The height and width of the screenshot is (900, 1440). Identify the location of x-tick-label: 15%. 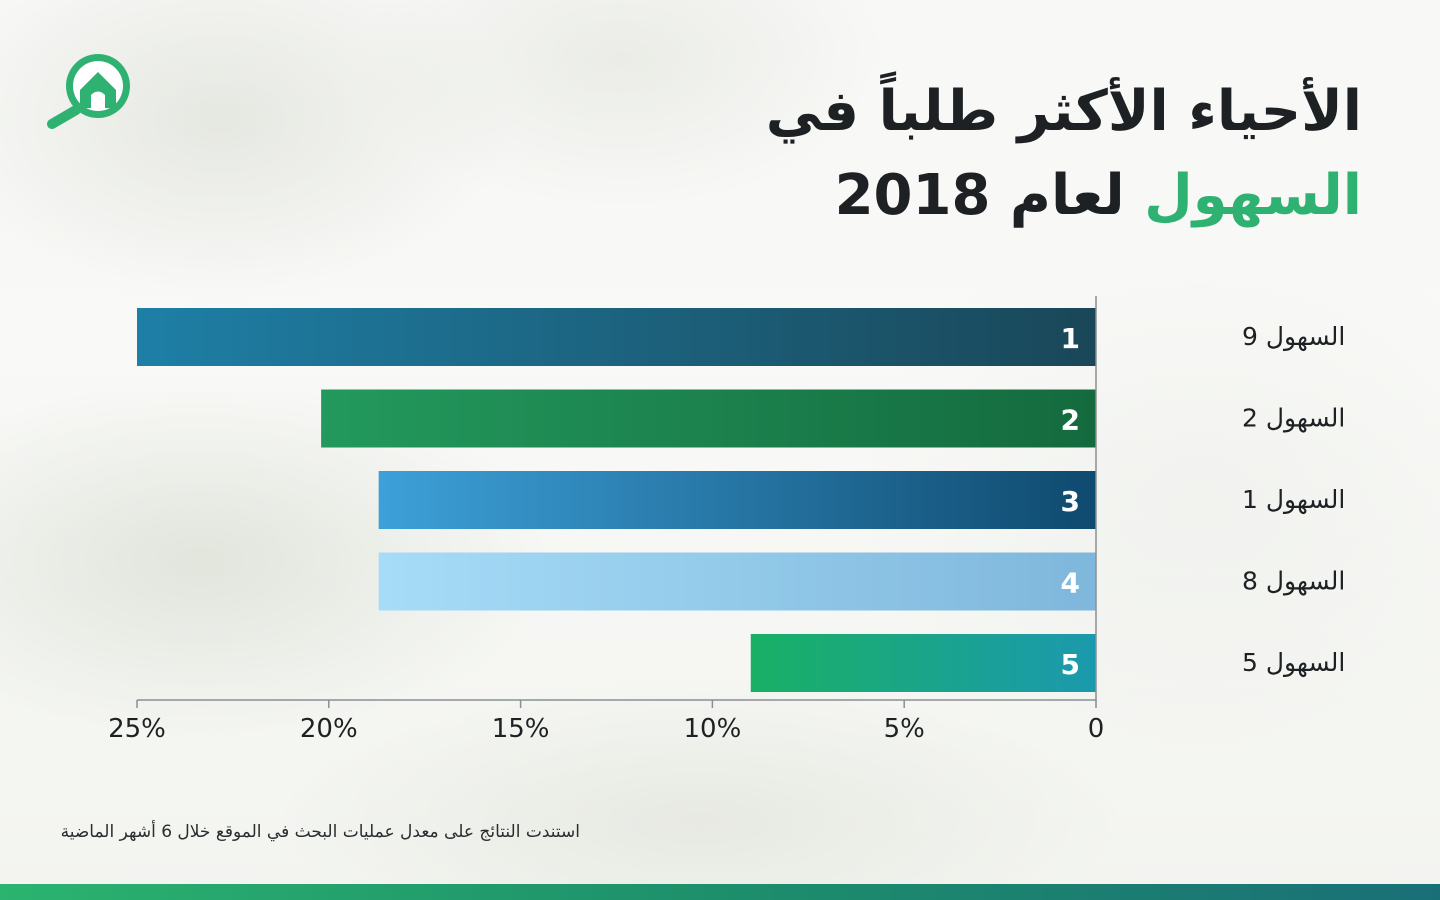
(521, 729).